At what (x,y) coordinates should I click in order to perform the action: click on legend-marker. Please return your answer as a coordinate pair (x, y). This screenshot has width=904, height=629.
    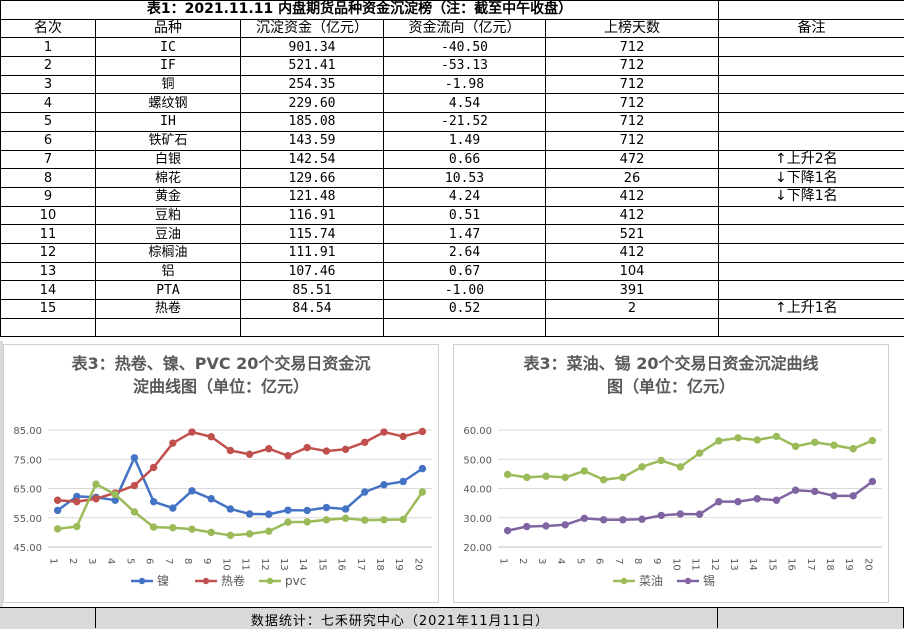
    Looking at the image, I should click on (688, 581).